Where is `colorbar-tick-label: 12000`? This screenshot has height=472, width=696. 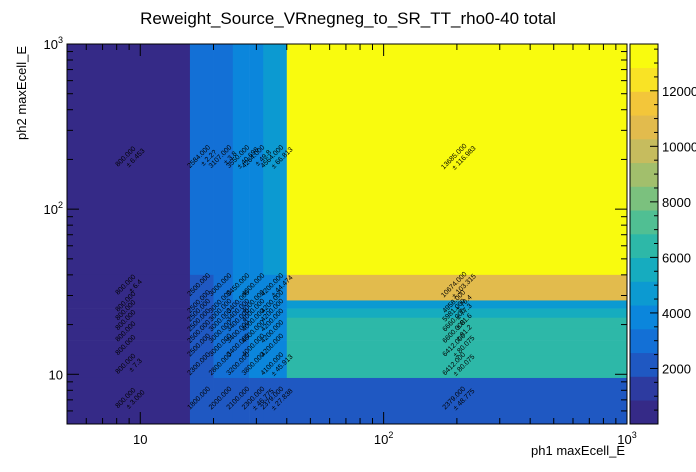 colorbar-tick-label: 12000 is located at coordinates (679, 91).